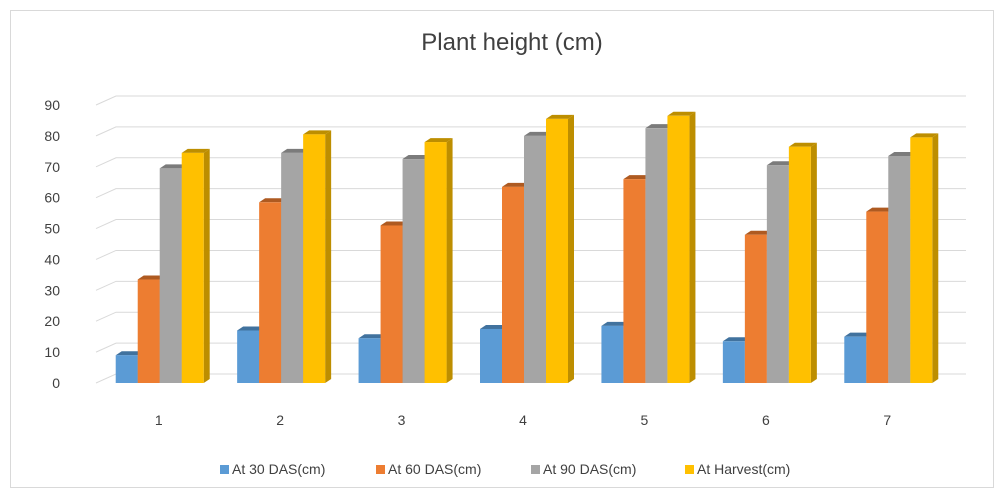 The image size is (1006, 497). What do you see at coordinates (766, 420) in the screenshot?
I see `x-tick-label: 6` at bounding box center [766, 420].